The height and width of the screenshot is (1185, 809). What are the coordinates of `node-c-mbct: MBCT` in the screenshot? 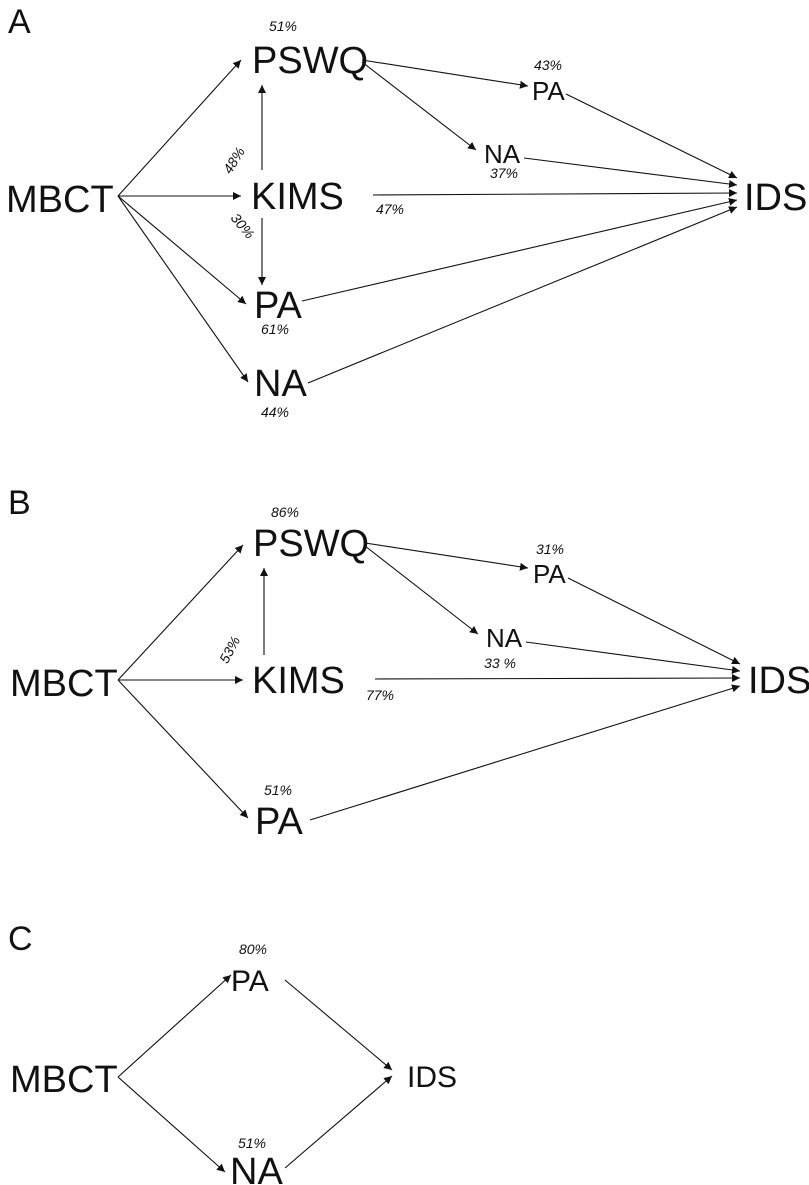 It's located at (64, 1080).